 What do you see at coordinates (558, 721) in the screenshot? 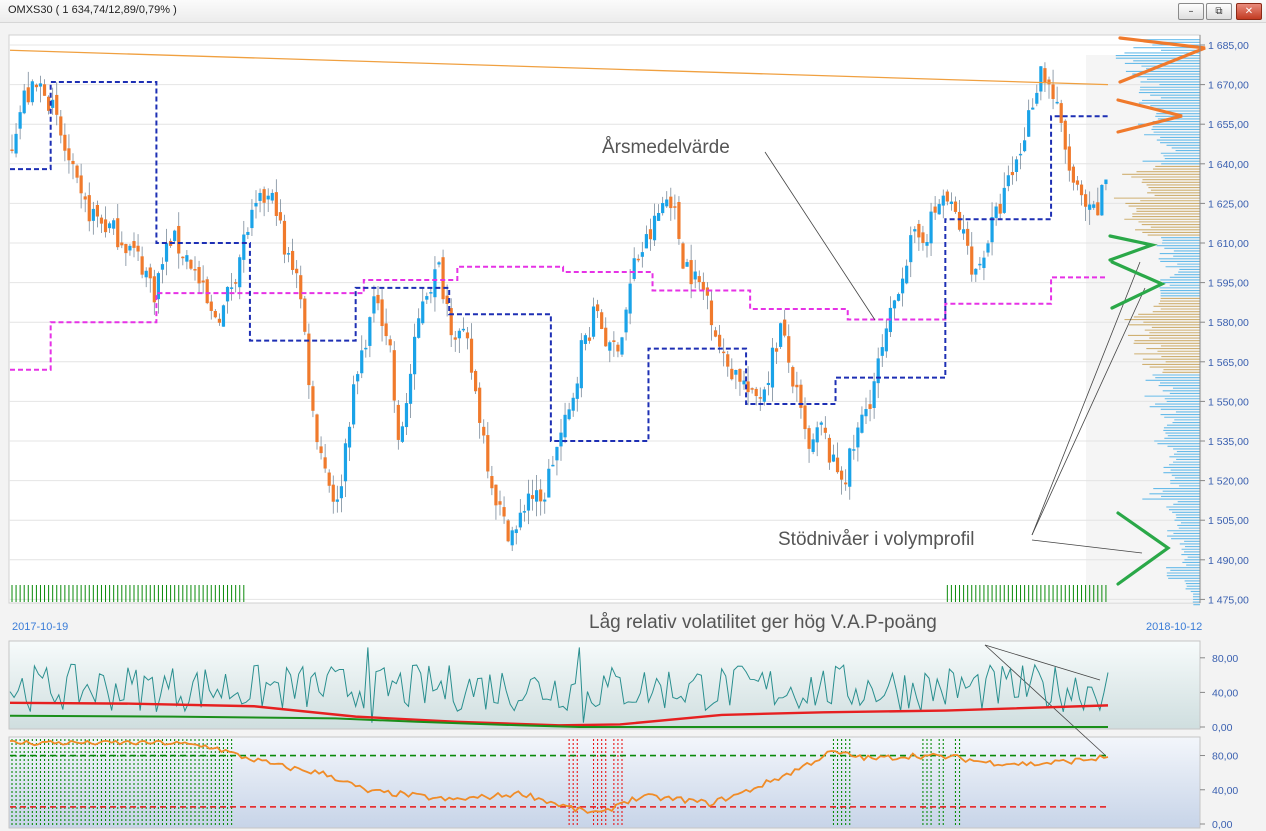
I see `volatility-low-line` at bounding box center [558, 721].